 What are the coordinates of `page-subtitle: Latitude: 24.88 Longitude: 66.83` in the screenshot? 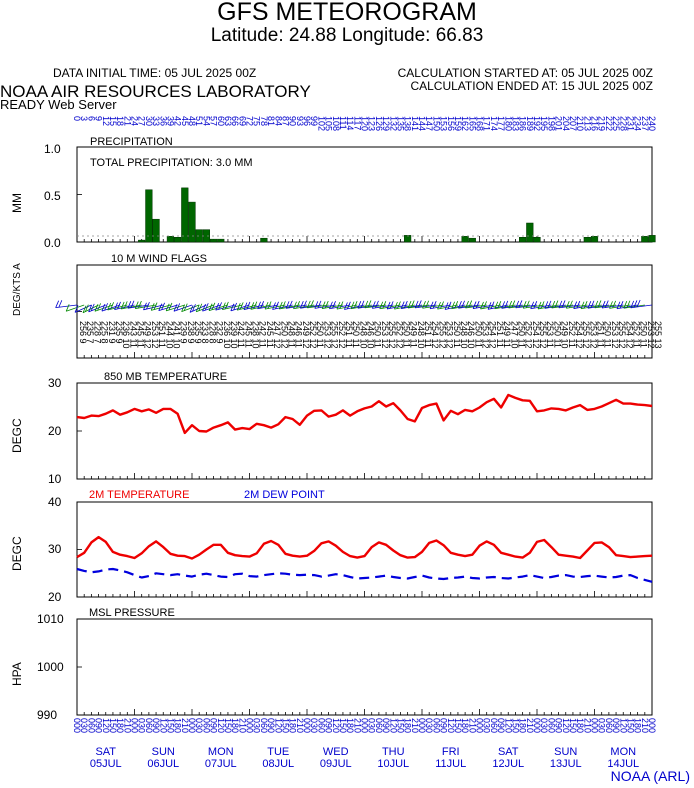 It's located at (347, 35).